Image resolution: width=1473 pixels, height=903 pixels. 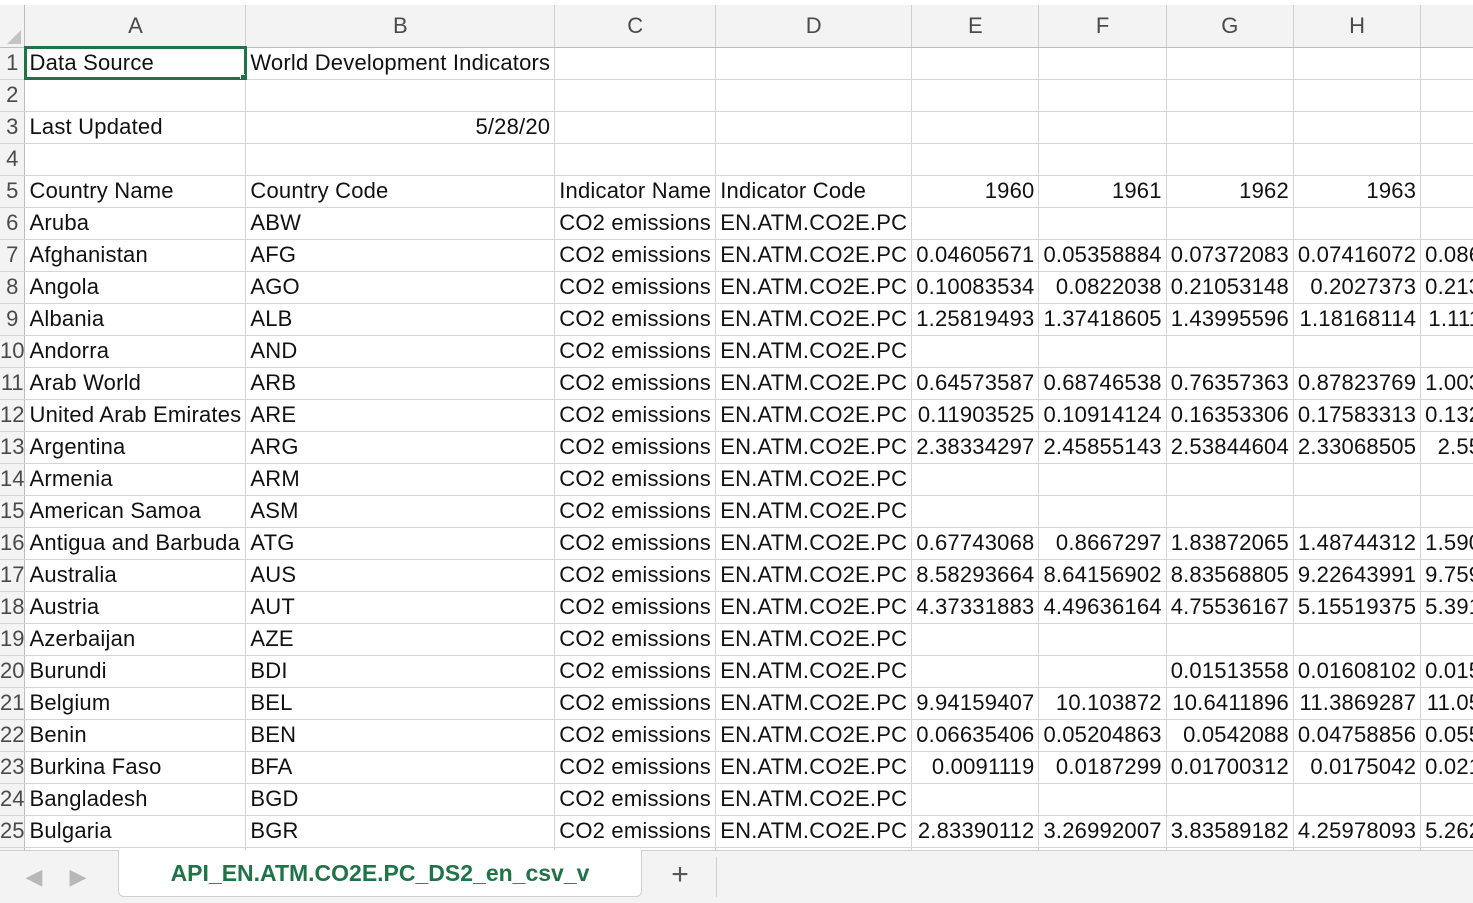 I want to click on next-sheet-icon: ▶, so click(x=78, y=876).